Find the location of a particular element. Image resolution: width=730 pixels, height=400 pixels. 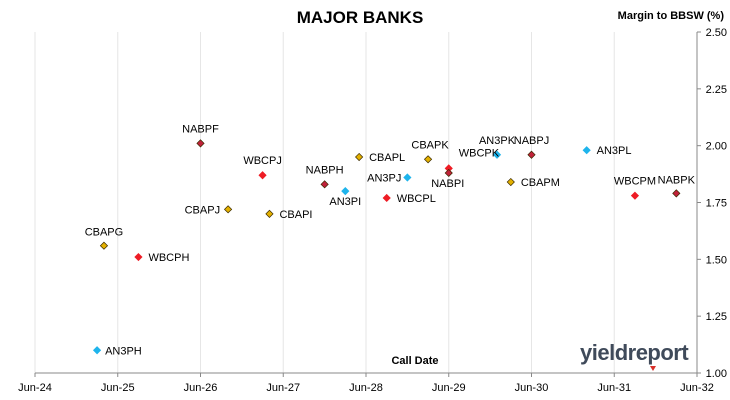

point-an3pi is located at coordinates (345, 191).